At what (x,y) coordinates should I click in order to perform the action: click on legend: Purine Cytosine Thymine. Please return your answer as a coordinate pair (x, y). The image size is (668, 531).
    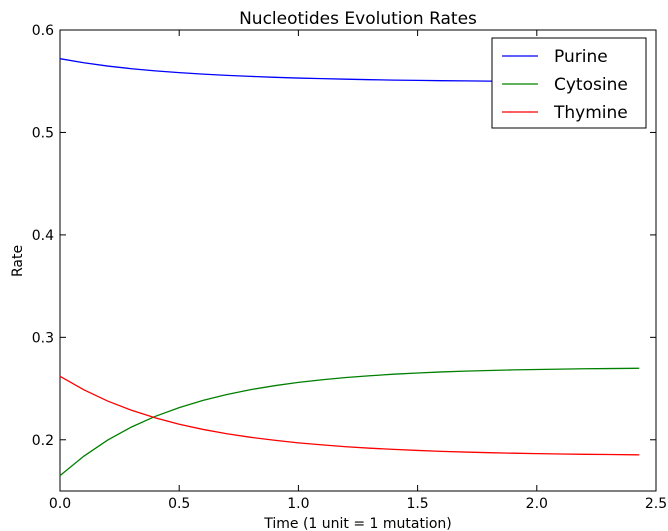
    Looking at the image, I should click on (569, 83).